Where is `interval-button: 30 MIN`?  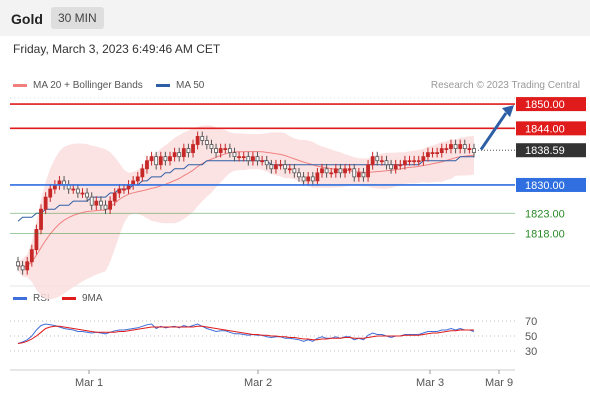 interval-button: 30 MIN is located at coordinates (77, 18).